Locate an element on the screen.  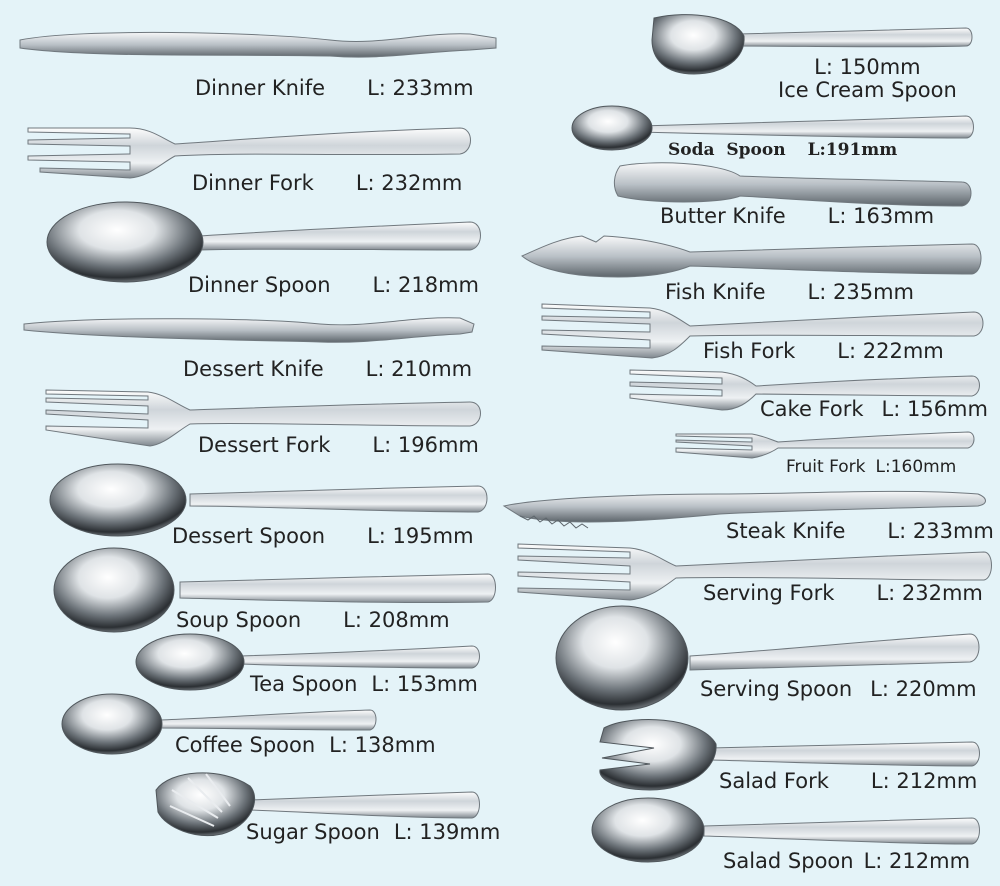
item-label-coffee-spoon: Coffee Spoon L: 138mm is located at coordinates (305, 745).